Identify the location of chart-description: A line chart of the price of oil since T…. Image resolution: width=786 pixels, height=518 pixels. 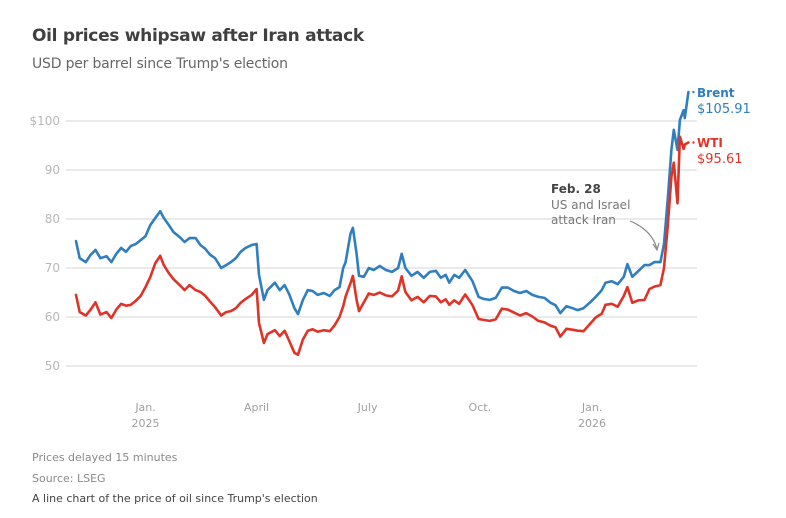
(175, 498).